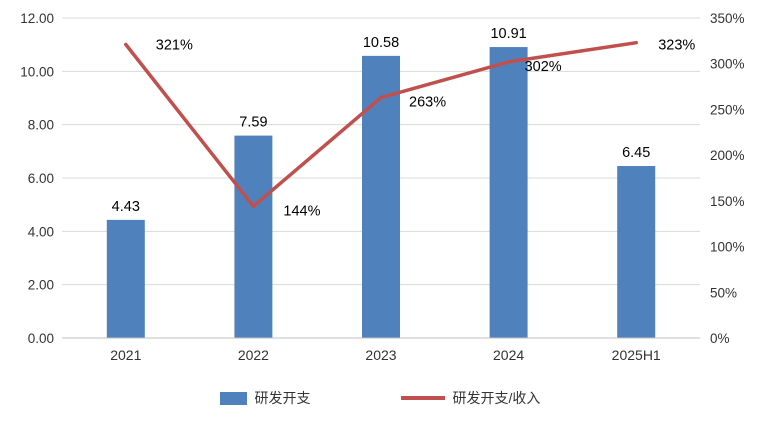 The image size is (760, 432). Describe the element at coordinates (636, 355) in the screenshot. I see `category-label: 2025H1` at that location.